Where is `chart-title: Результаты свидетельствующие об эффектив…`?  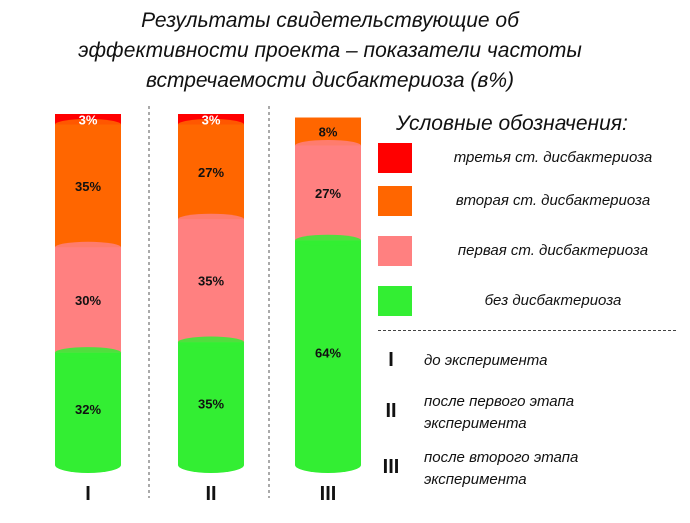 chart-title: Результаты свидетельствующие об эффектив… is located at coordinates (330, 51).